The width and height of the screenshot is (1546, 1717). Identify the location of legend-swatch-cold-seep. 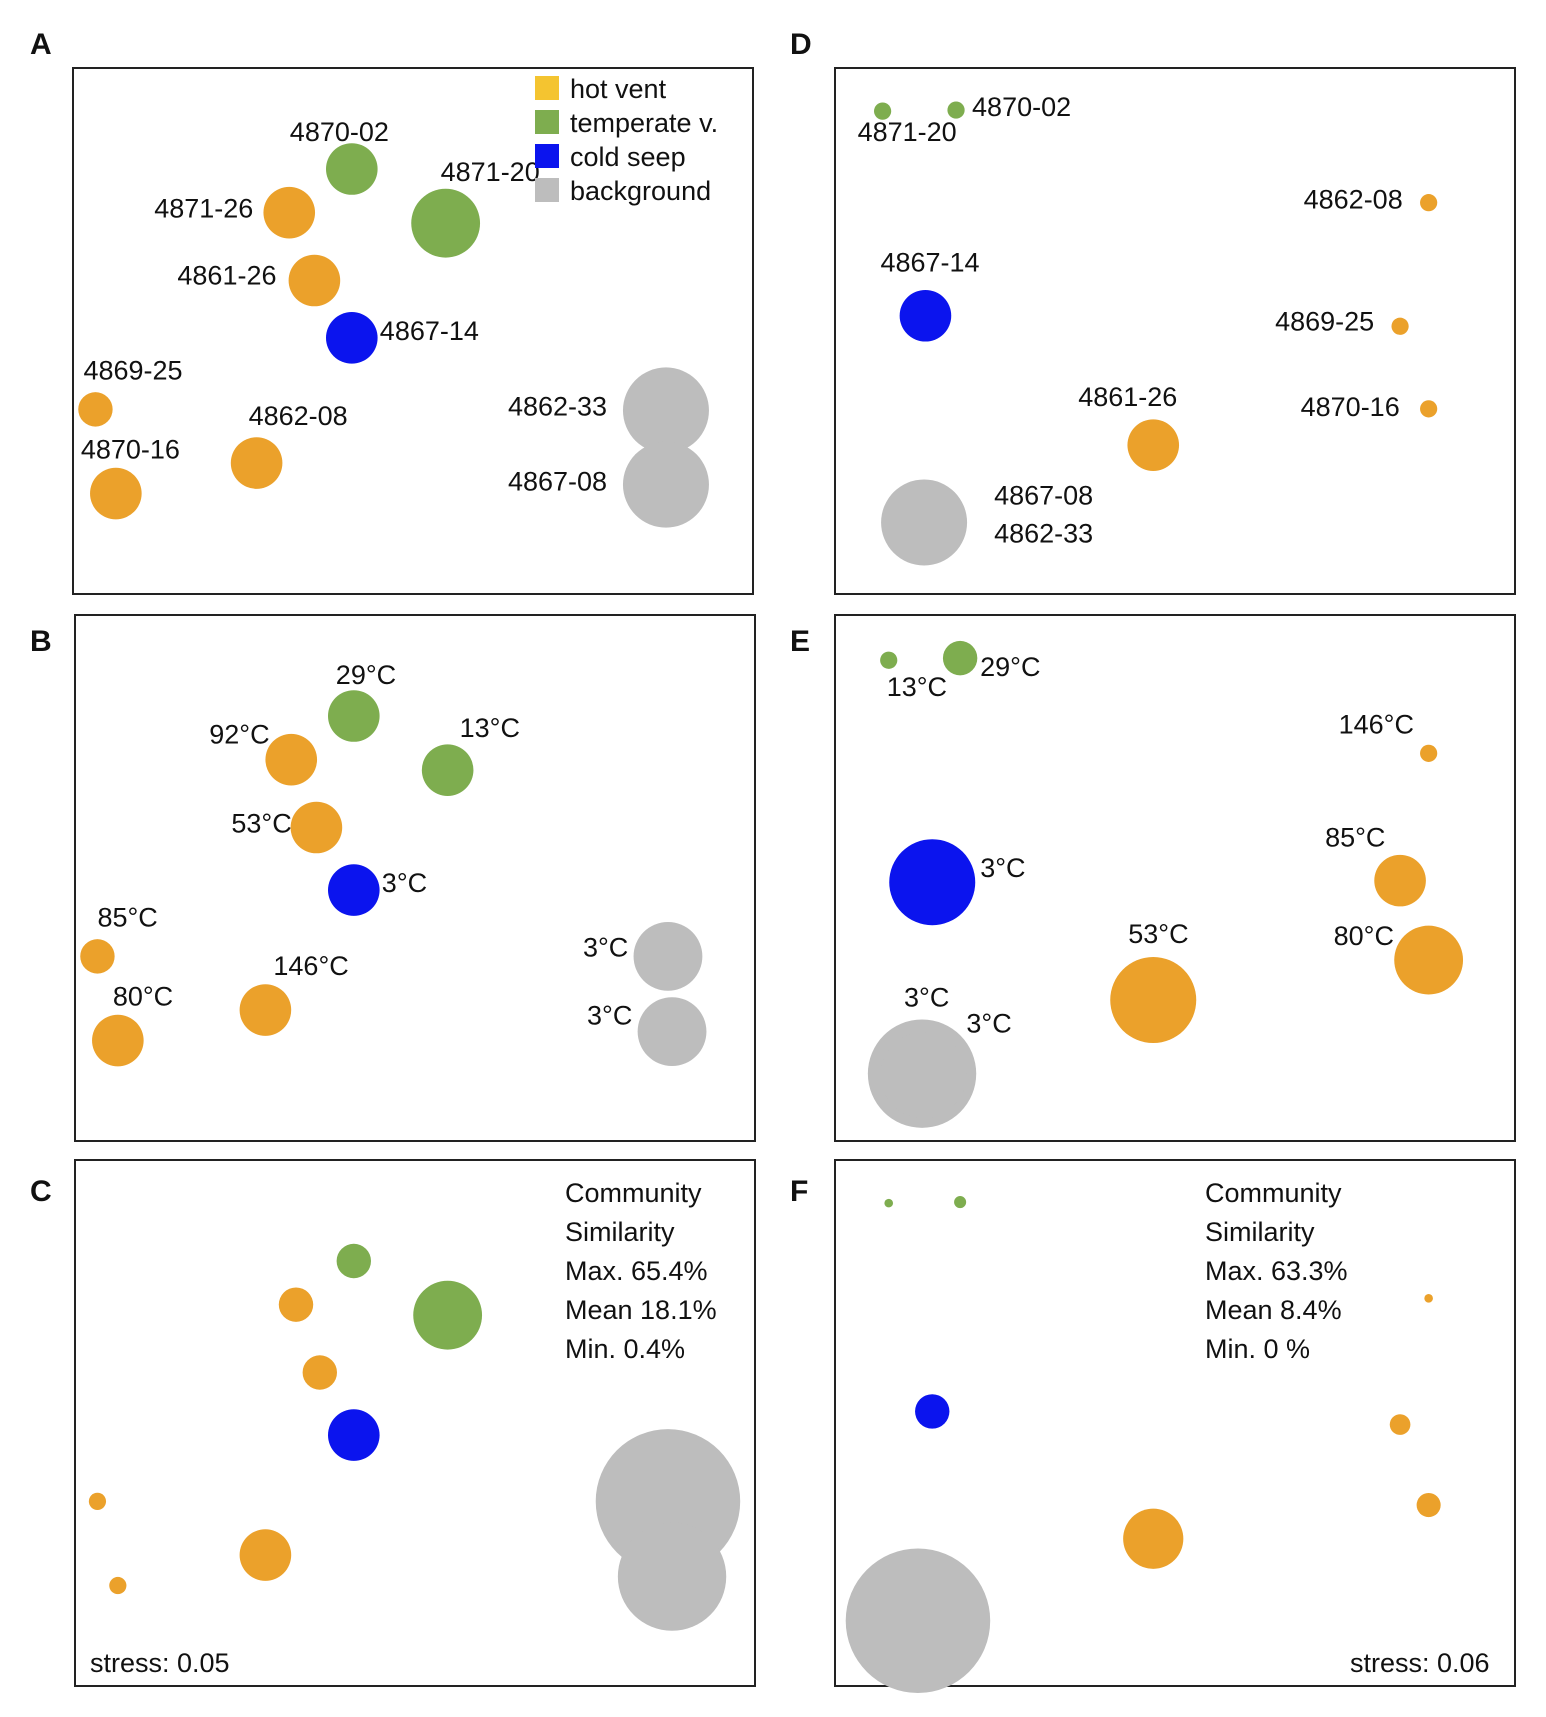
(547, 156).